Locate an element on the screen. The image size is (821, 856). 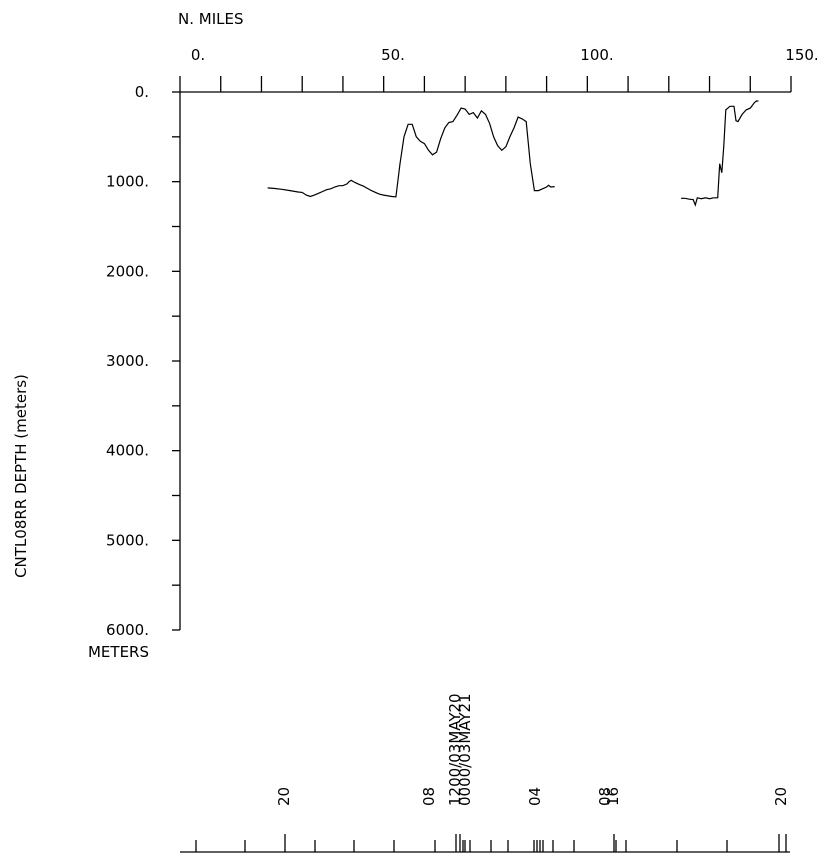
time-label-5: 08 is located at coordinates (605, 796).